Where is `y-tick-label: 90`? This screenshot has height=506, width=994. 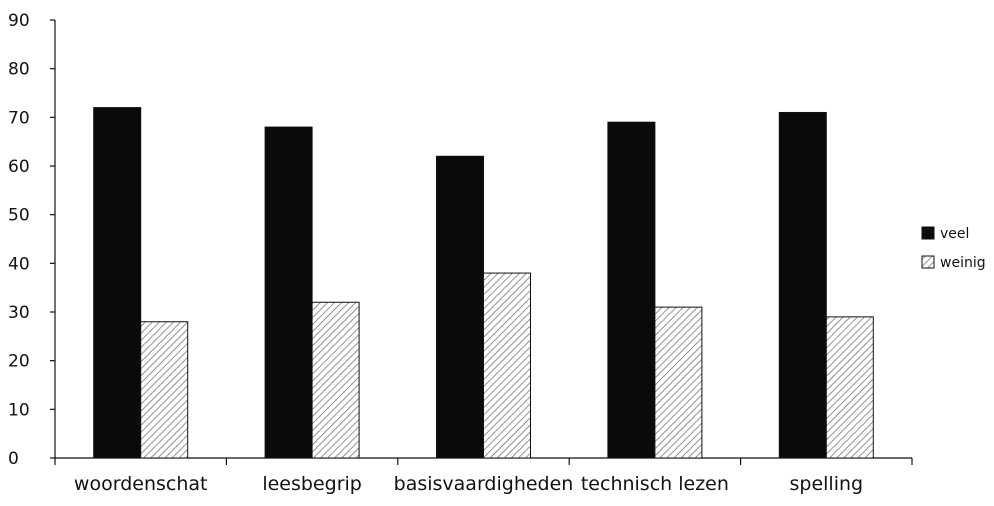
y-tick-label: 90 is located at coordinates (19, 21).